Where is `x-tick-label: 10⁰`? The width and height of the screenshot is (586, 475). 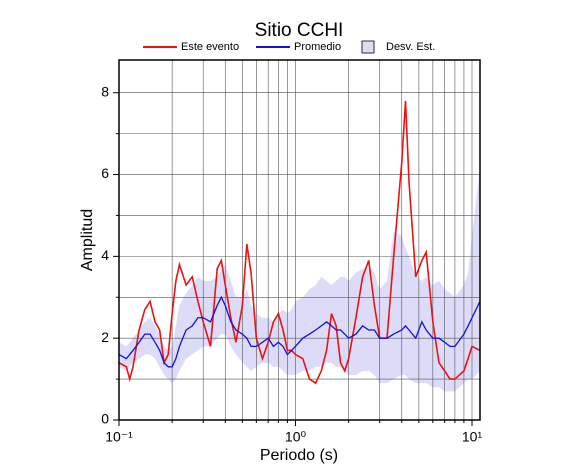 x-tick-label: 10⁰ is located at coordinates (296, 437).